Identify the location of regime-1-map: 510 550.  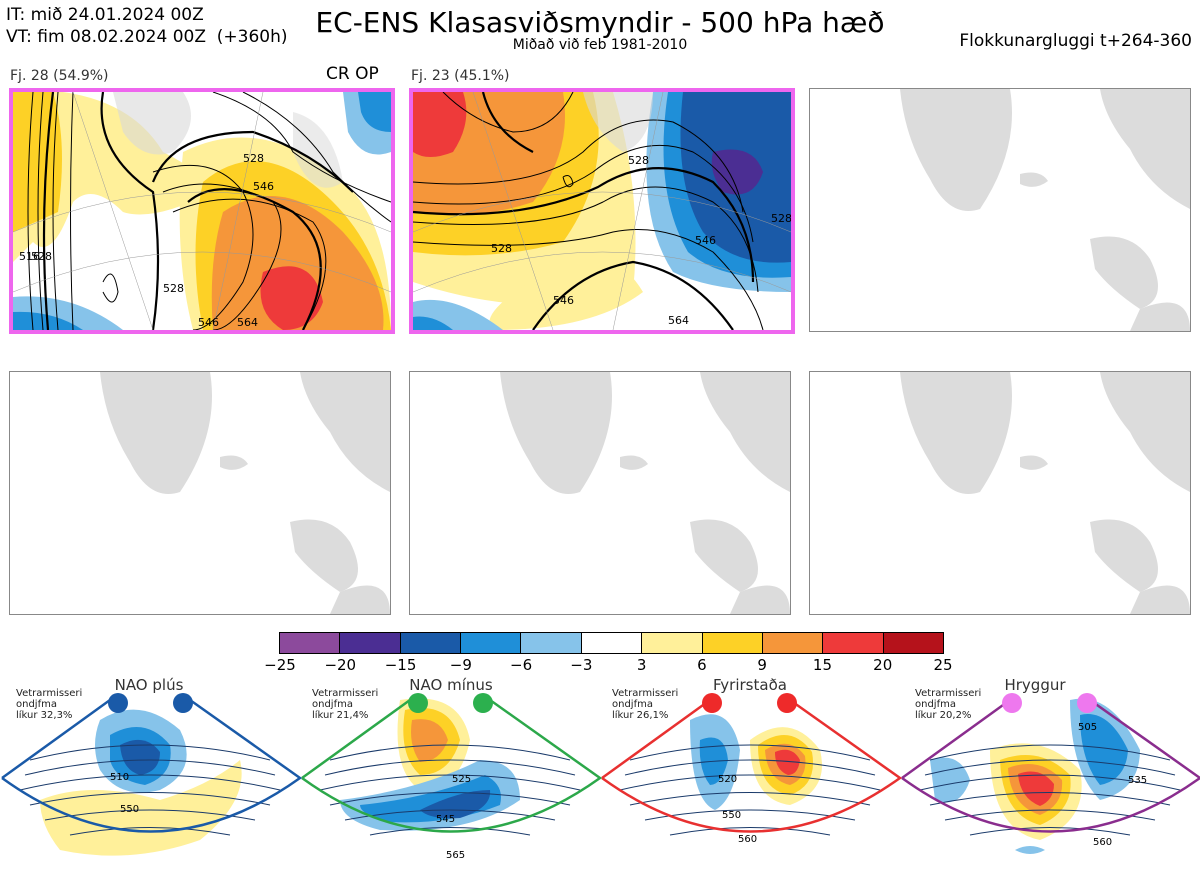
(152, 774).